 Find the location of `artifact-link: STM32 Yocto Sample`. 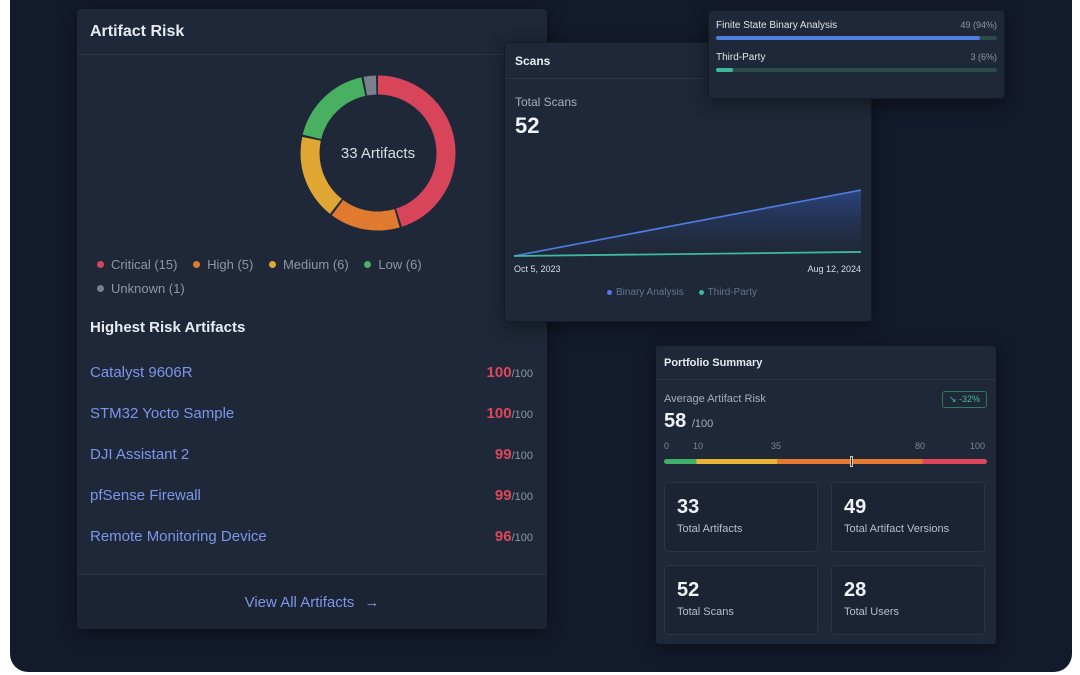

artifact-link: STM32 Yocto Sample is located at coordinates (162, 413).